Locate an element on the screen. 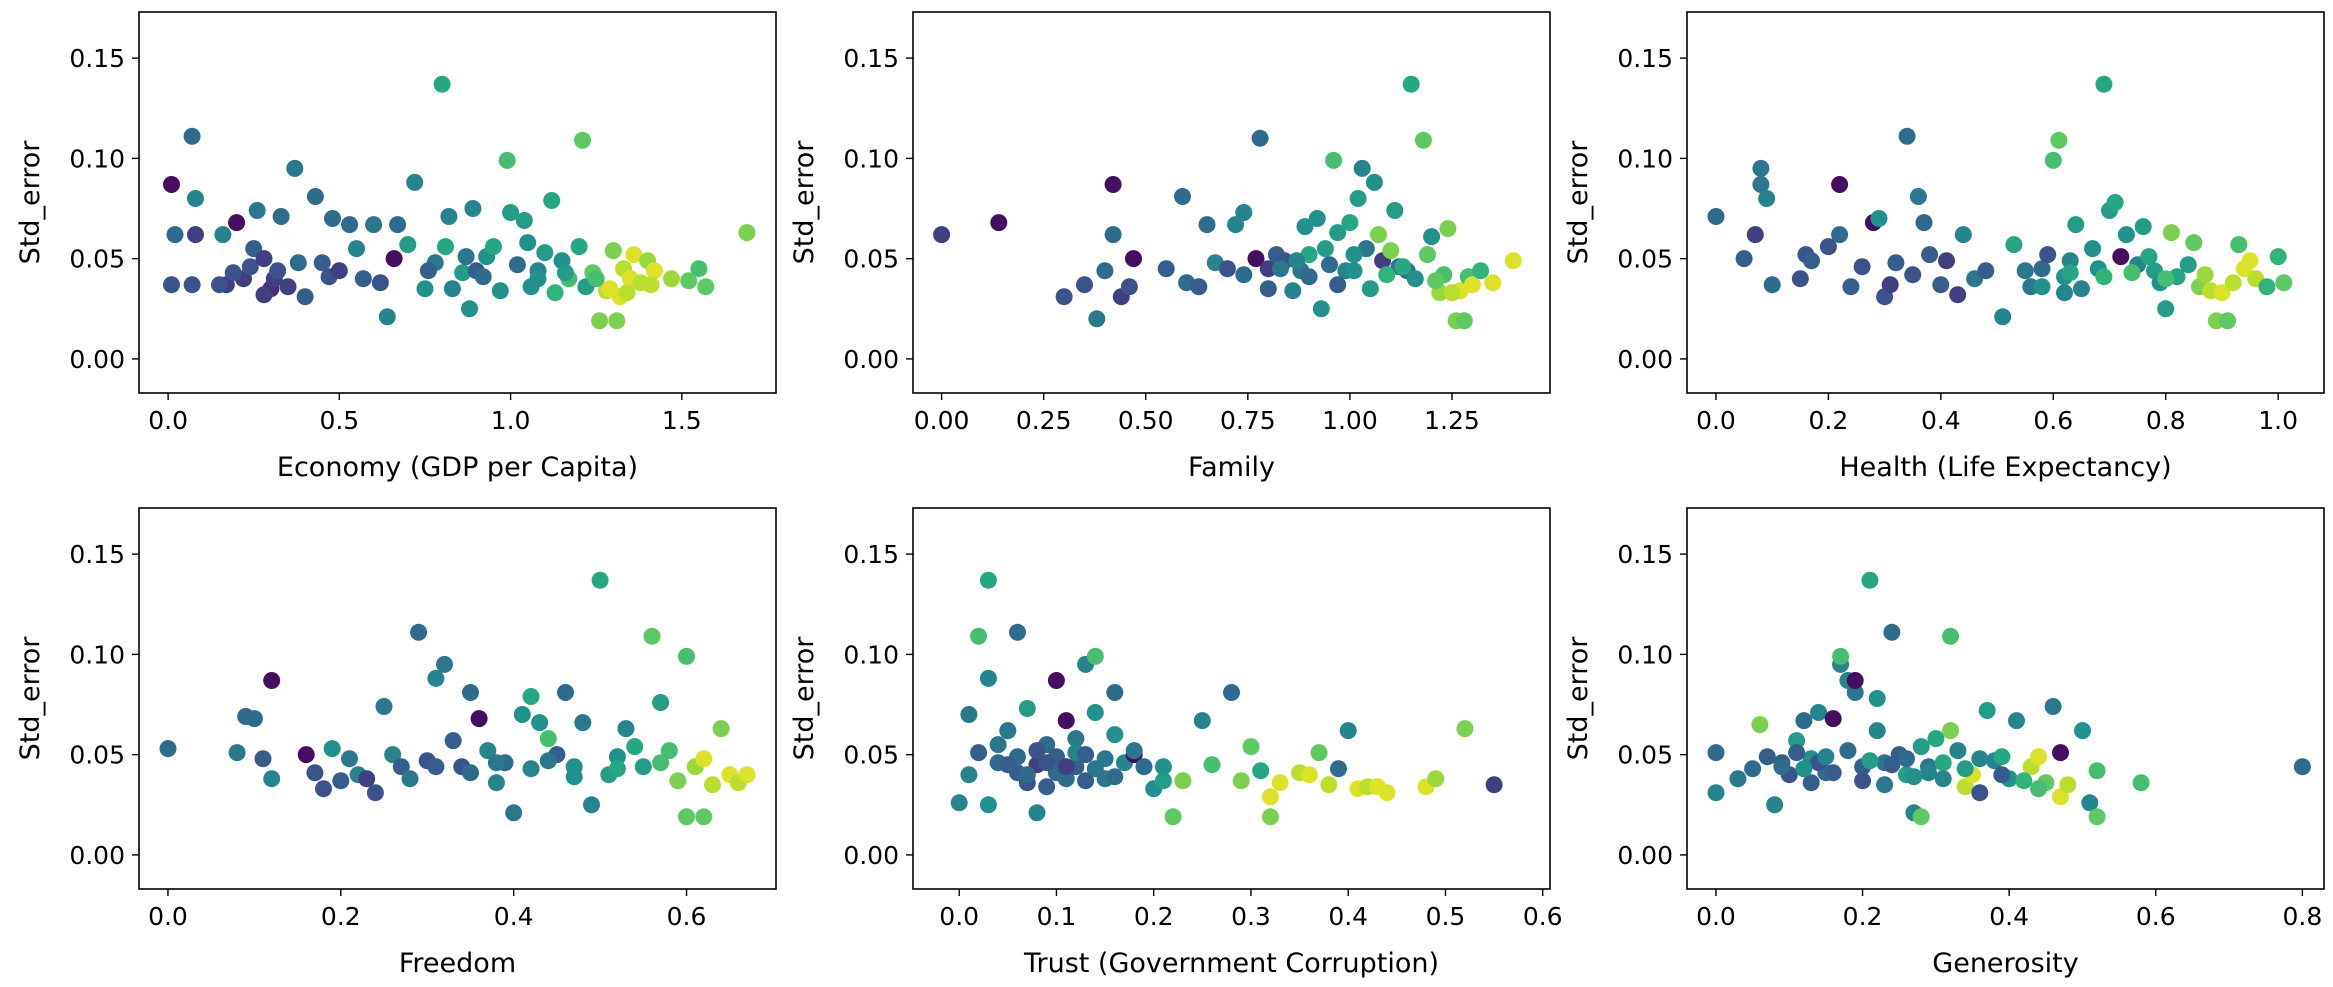 This screenshot has width=2333, height=987. x-tick-label: 0.4 is located at coordinates (1941, 420).